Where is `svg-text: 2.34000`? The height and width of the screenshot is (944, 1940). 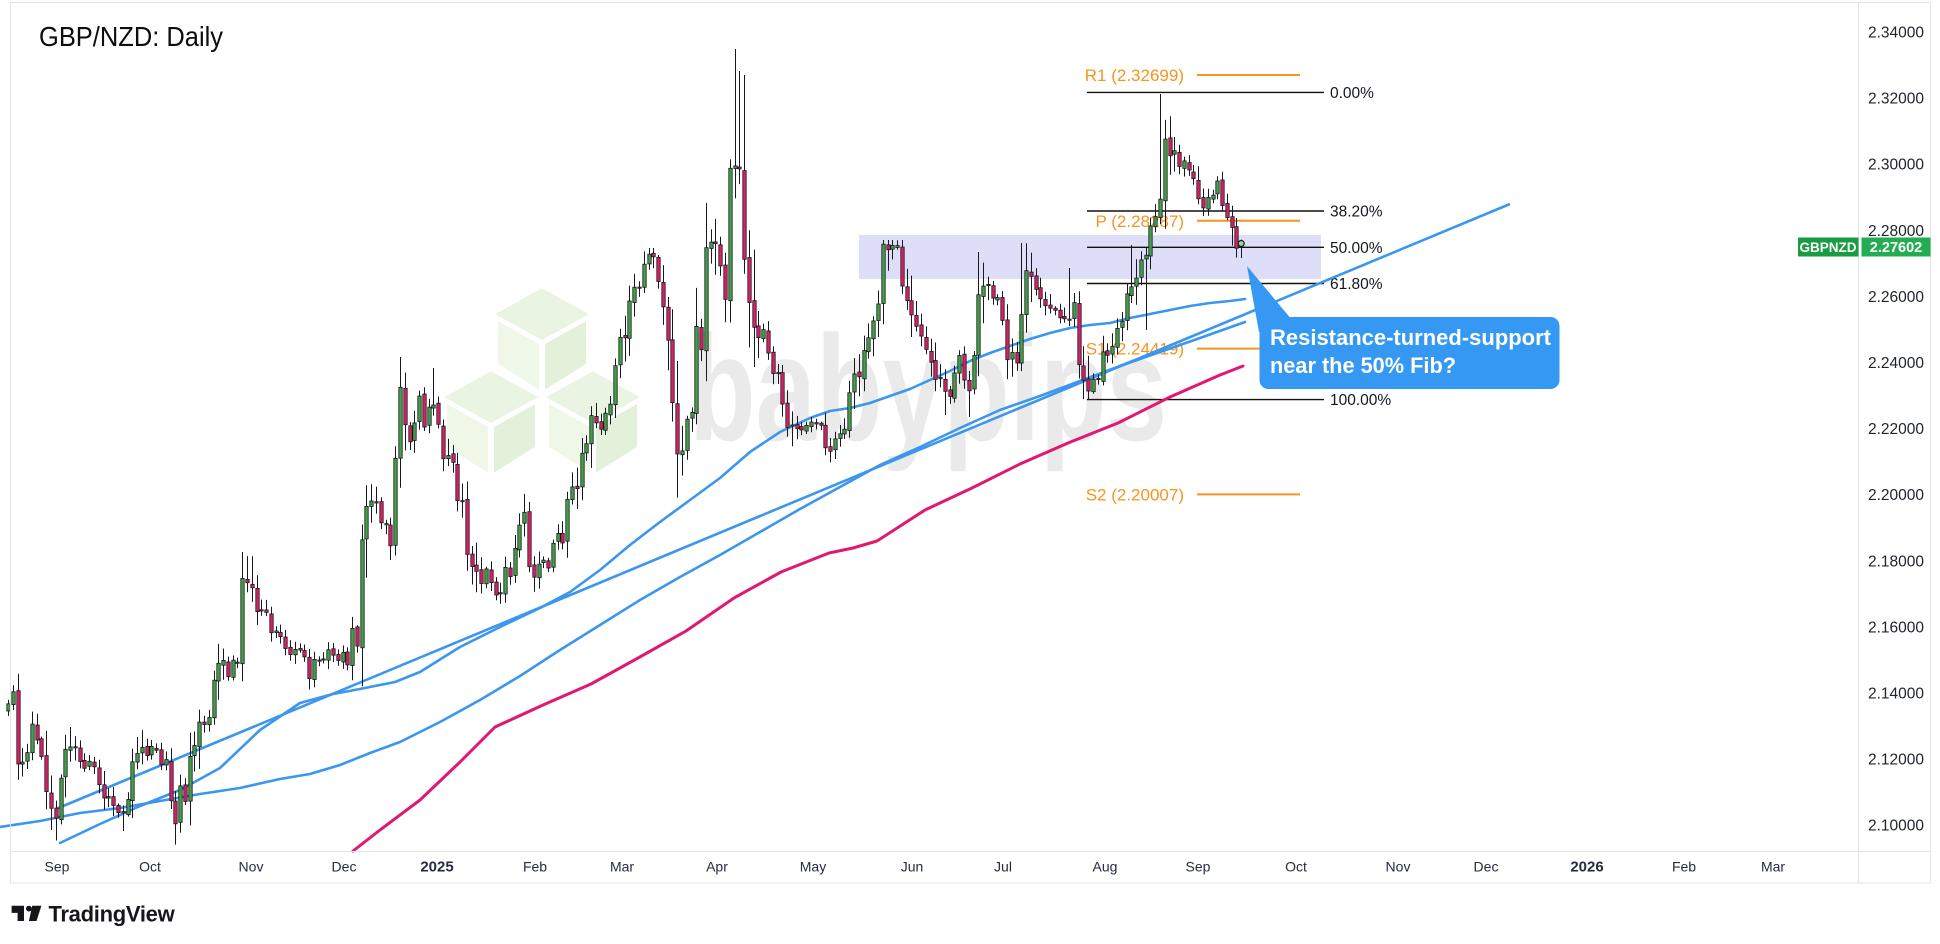
svg-text: 2.34000 is located at coordinates (1896, 33).